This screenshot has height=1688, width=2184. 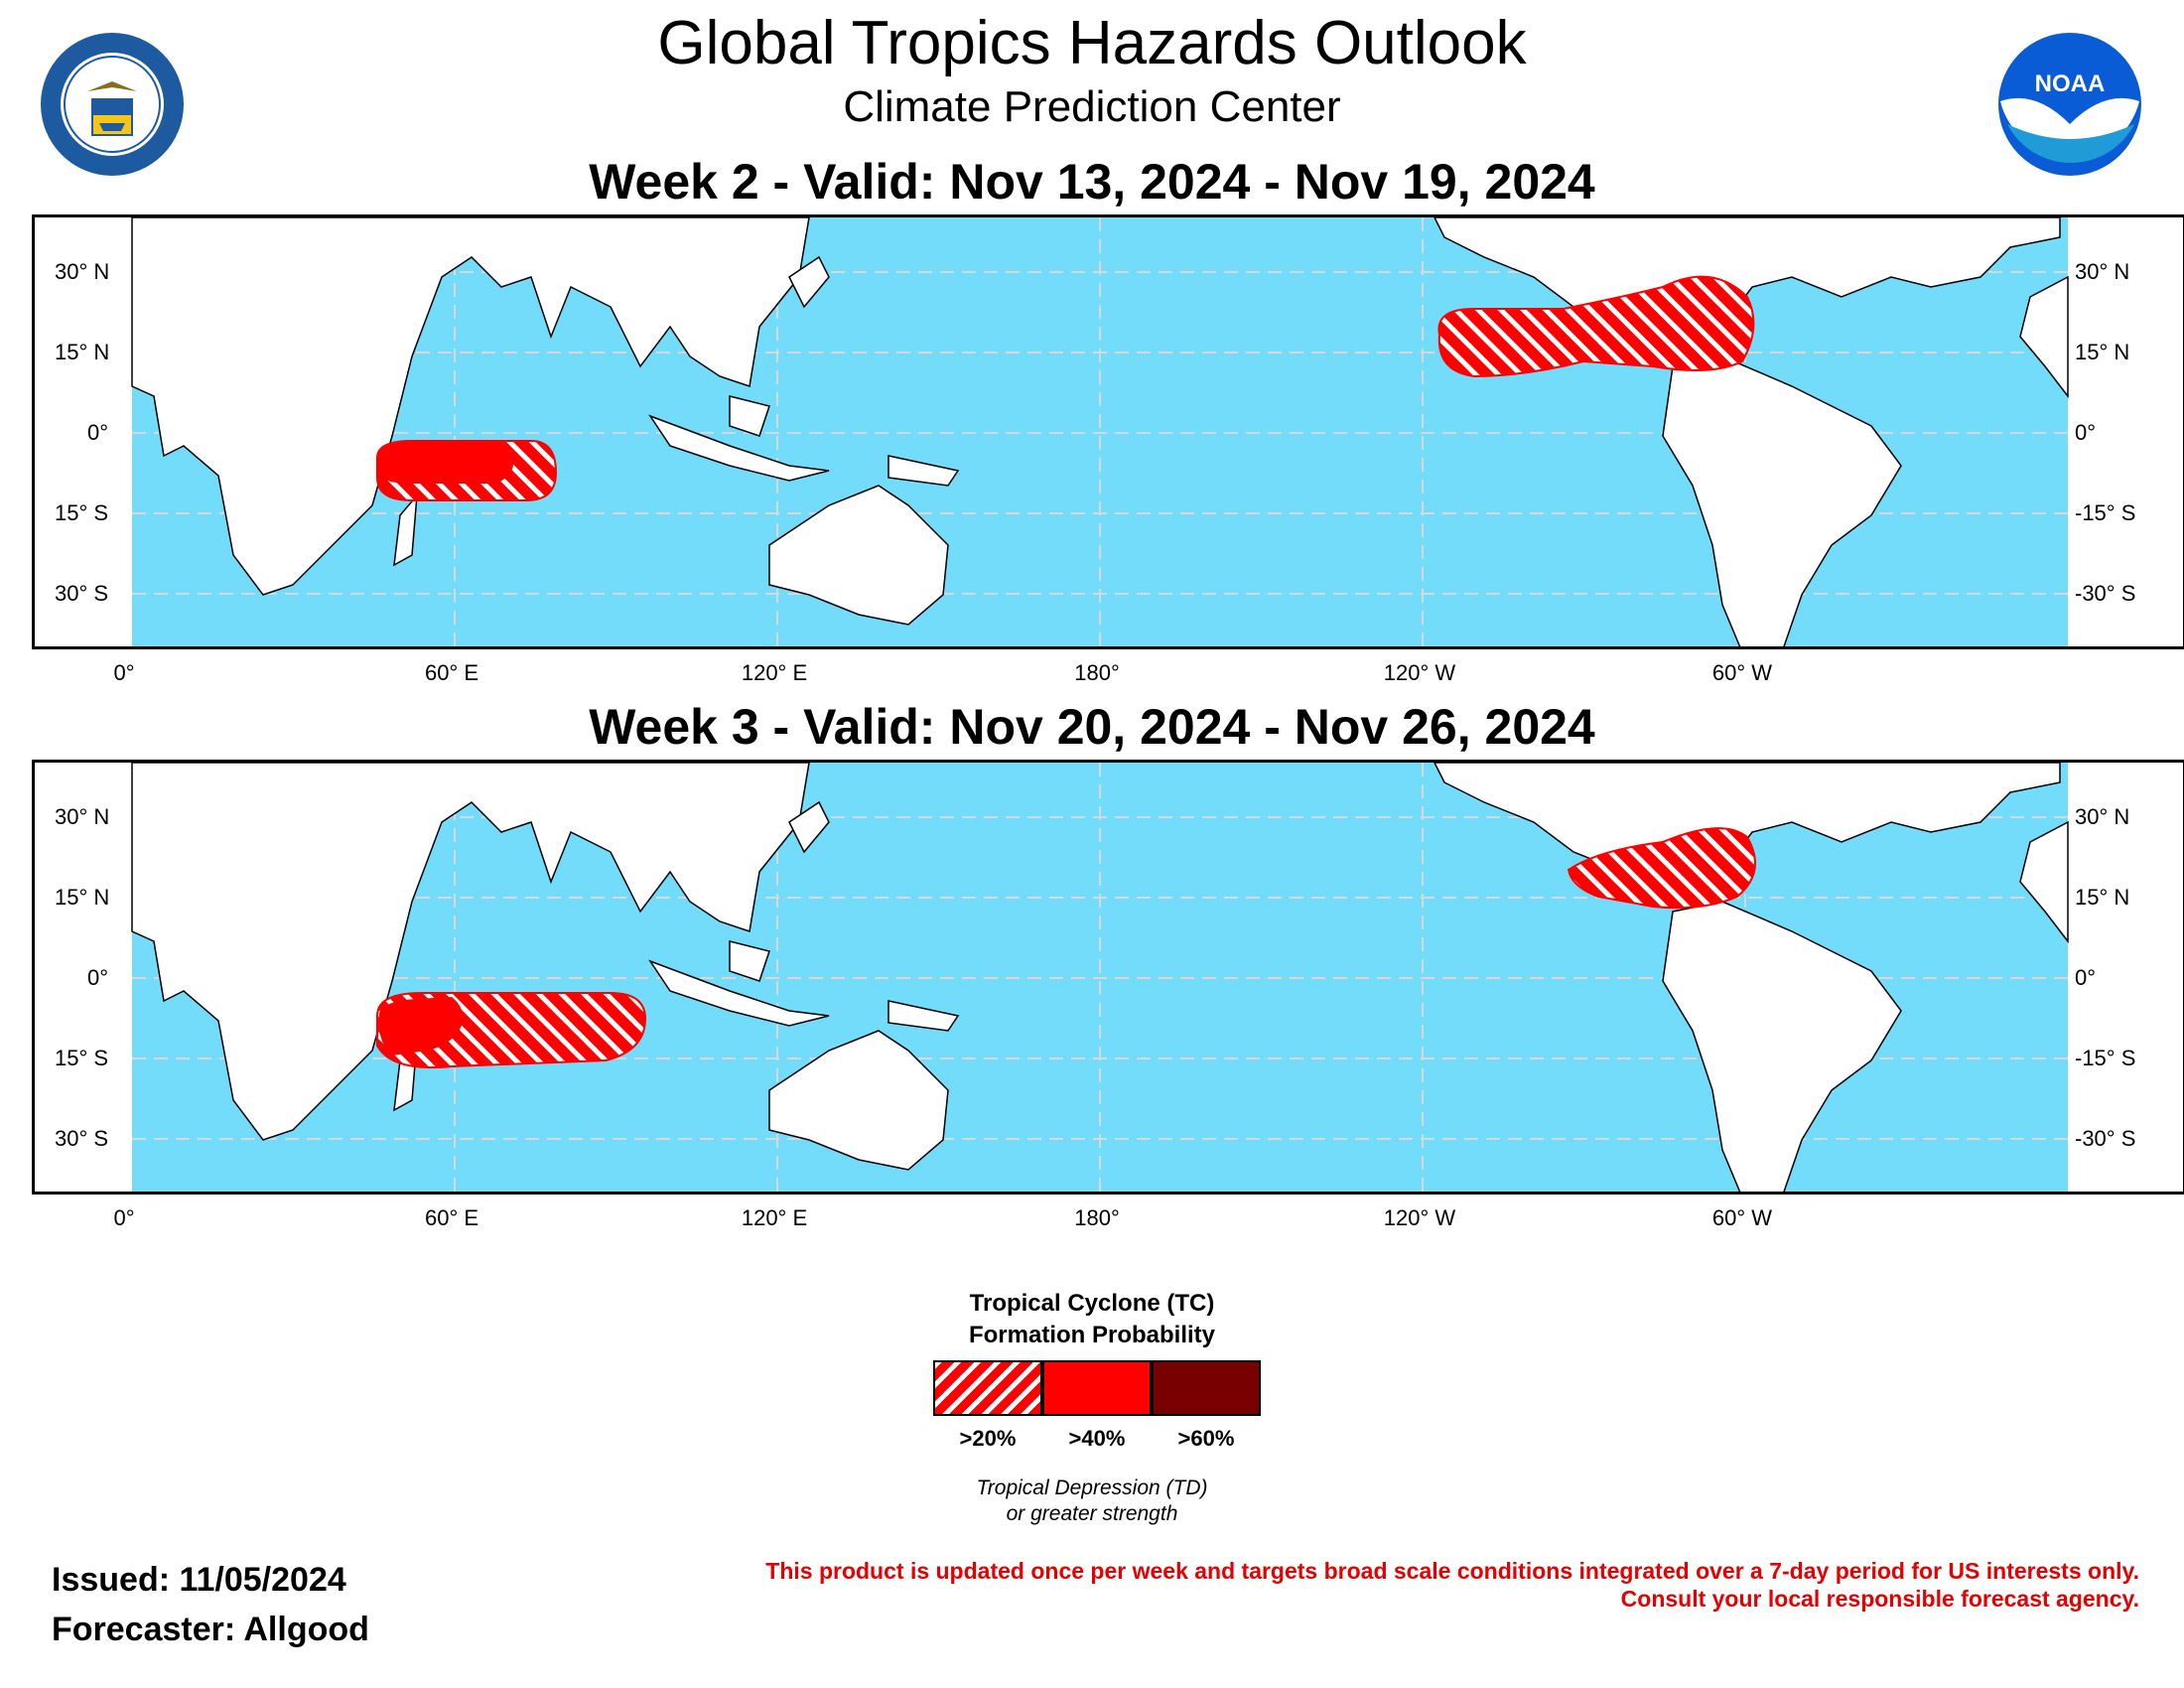 What do you see at coordinates (1092, 43) in the screenshot?
I see `page-title: Global Tropics Hazards Outlook` at bounding box center [1092, 43].